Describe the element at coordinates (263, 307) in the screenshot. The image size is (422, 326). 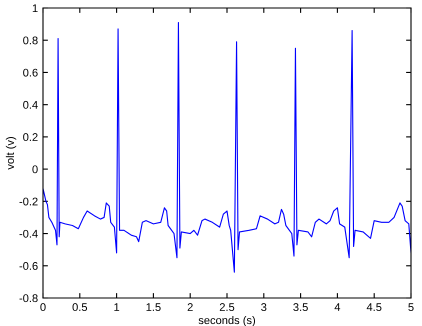
I see `x-tick-label: 3` at that location.